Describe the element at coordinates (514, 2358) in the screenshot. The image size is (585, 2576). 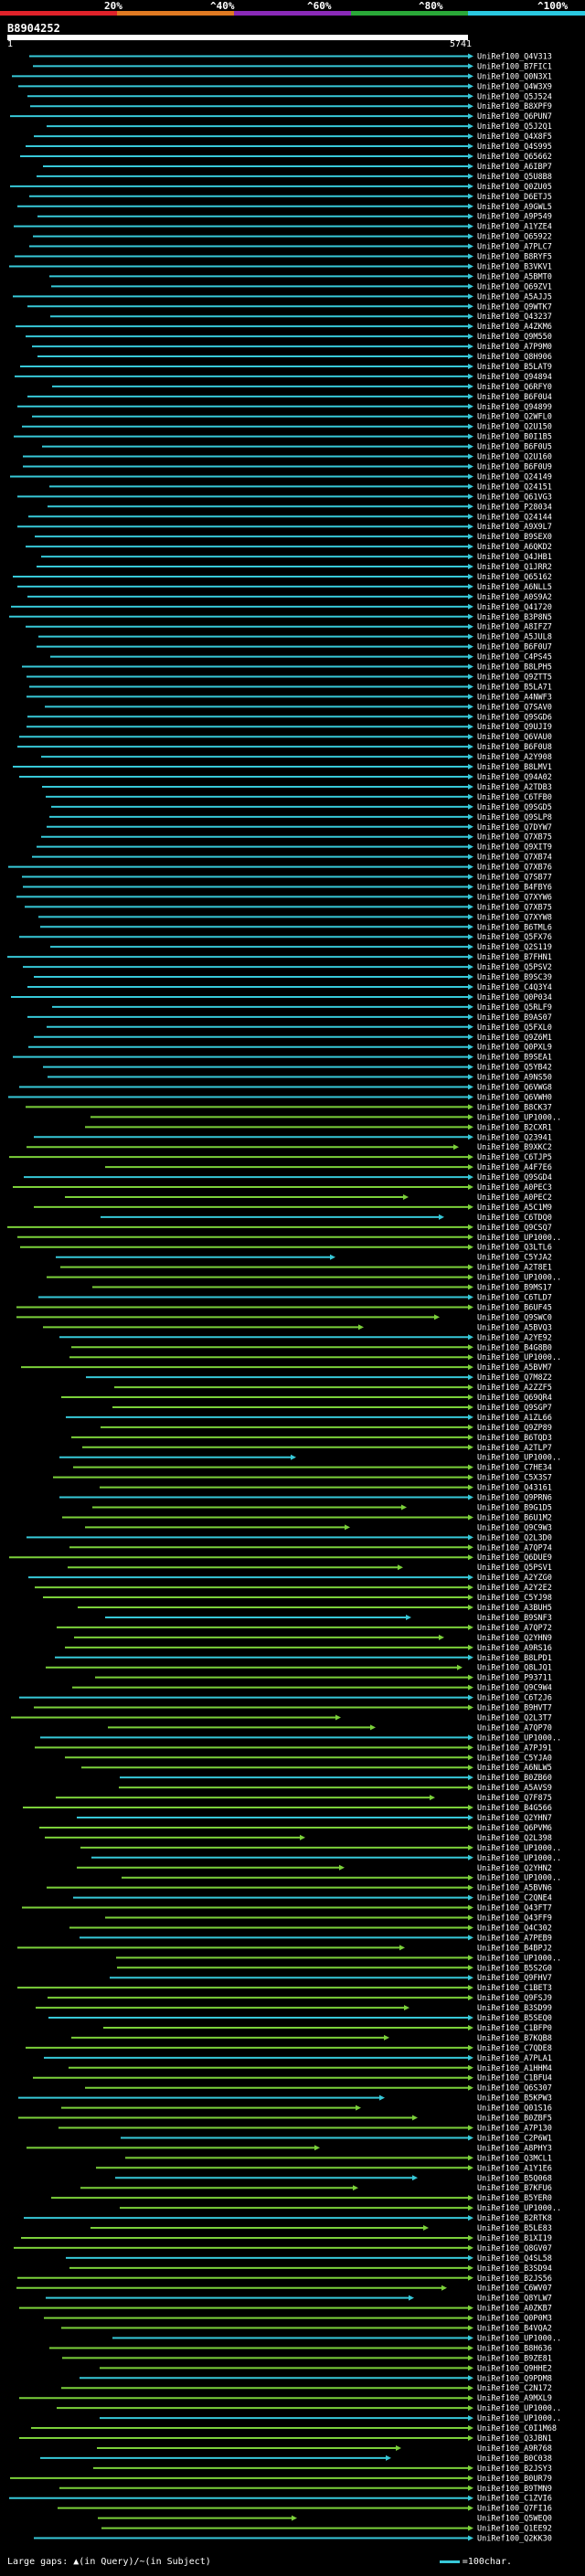
I see `hit-label: UniRef100_B9ZE81` at that location.